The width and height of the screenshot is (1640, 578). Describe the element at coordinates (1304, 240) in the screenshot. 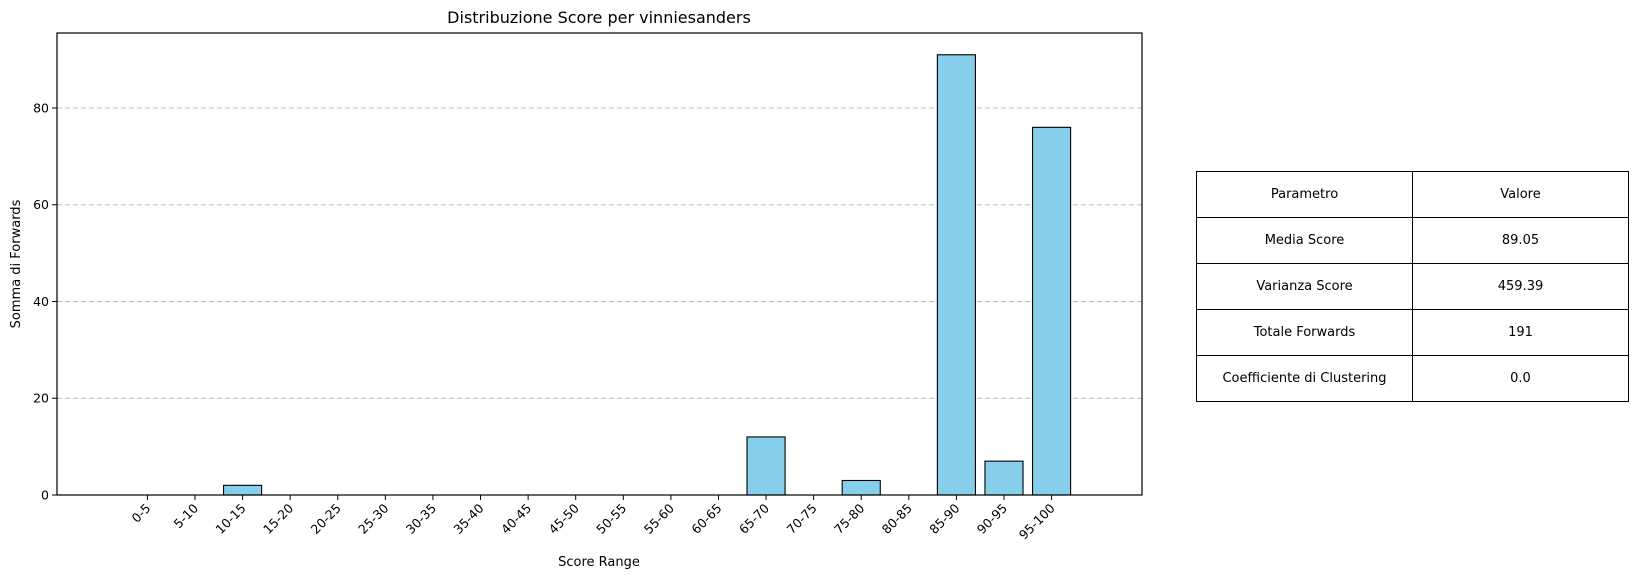

I see `table-cell: Media Score` at that location.